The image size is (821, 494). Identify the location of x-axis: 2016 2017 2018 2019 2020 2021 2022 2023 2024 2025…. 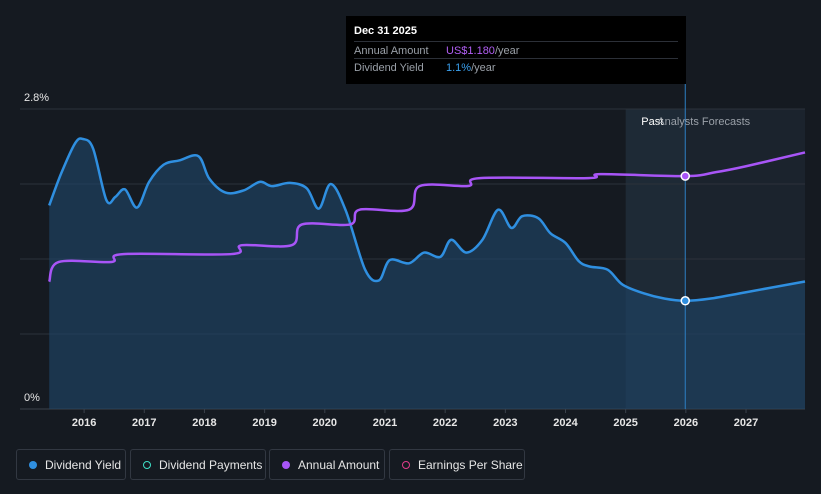
(412, 418).